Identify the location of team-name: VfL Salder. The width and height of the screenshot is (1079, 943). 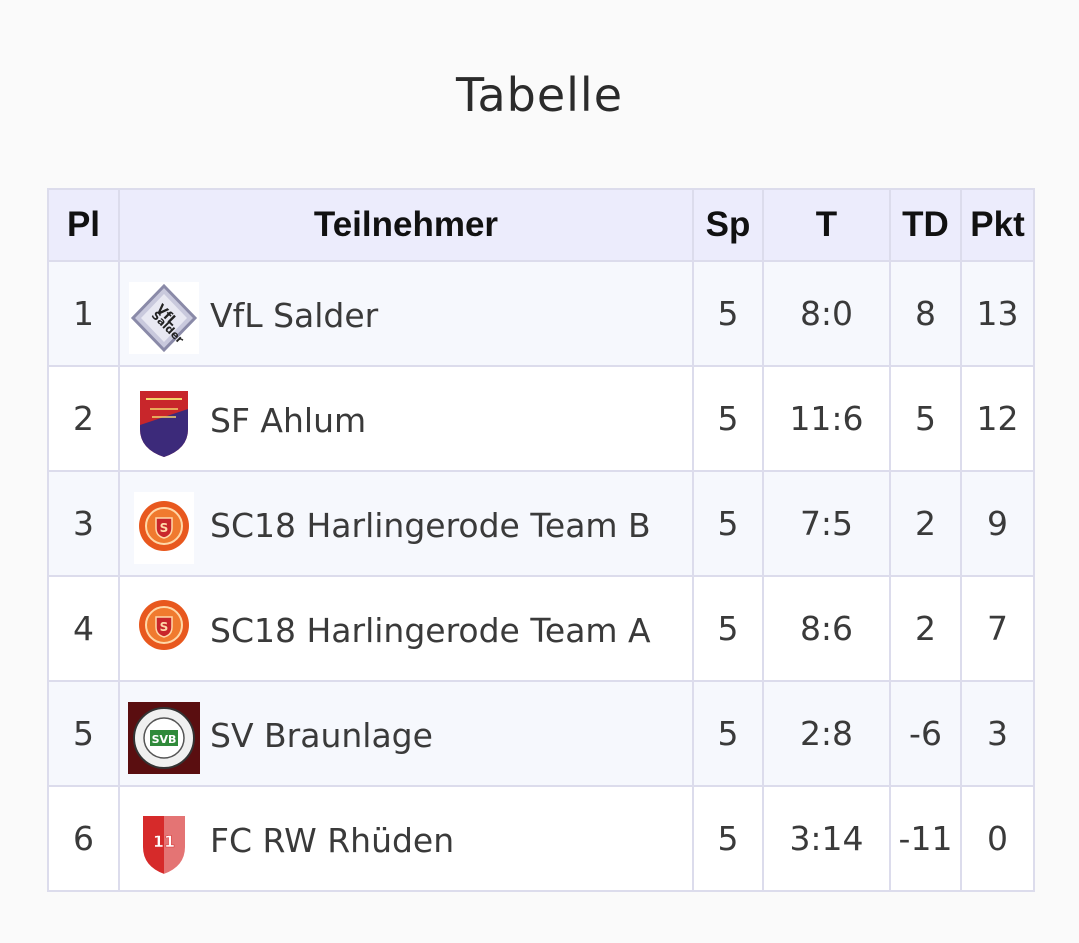
(294, 315).